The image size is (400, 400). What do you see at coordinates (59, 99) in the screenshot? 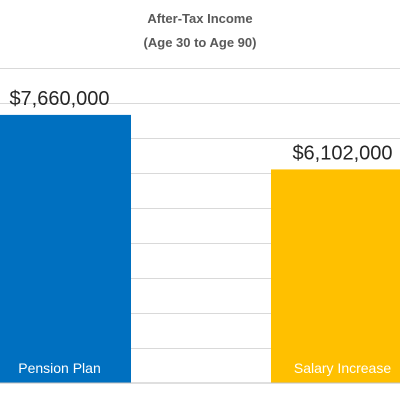
I see `data-label: $7,660,000` at bounding box center [59, 99].